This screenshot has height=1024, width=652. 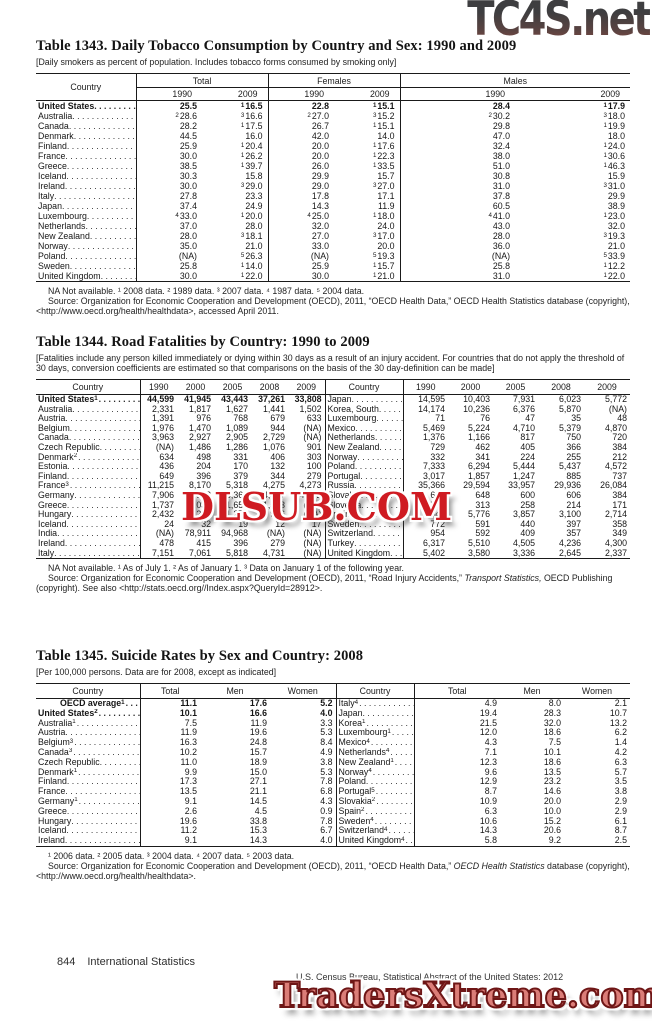 I want to click on value-cell: 27.0, so click(x=300, y=236).